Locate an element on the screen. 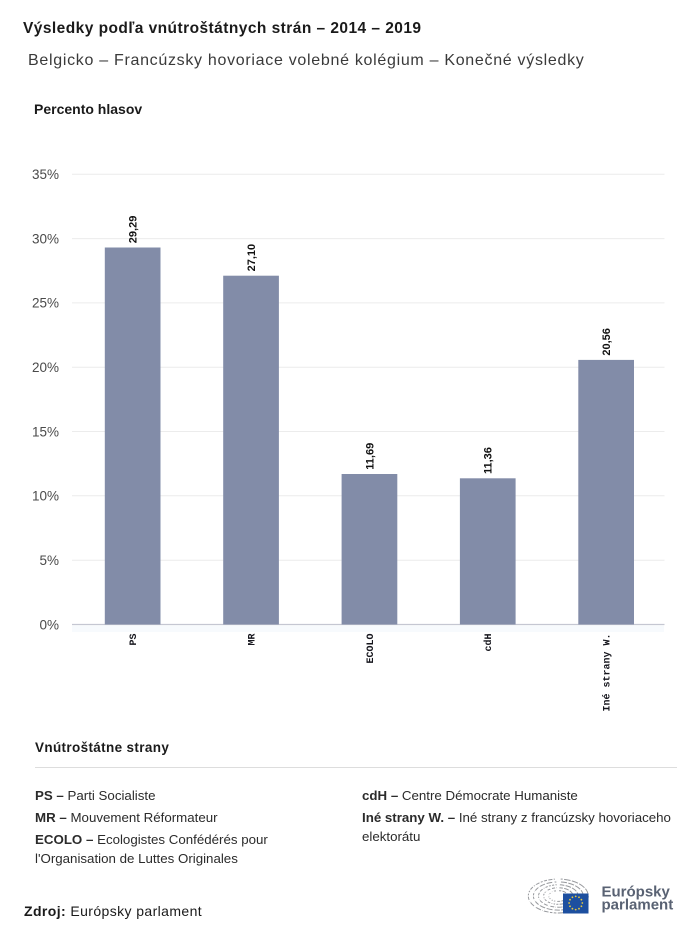 The height and width of the screenshot is (936, 700). svg-text: 0% is located at coordinates (49, 624).